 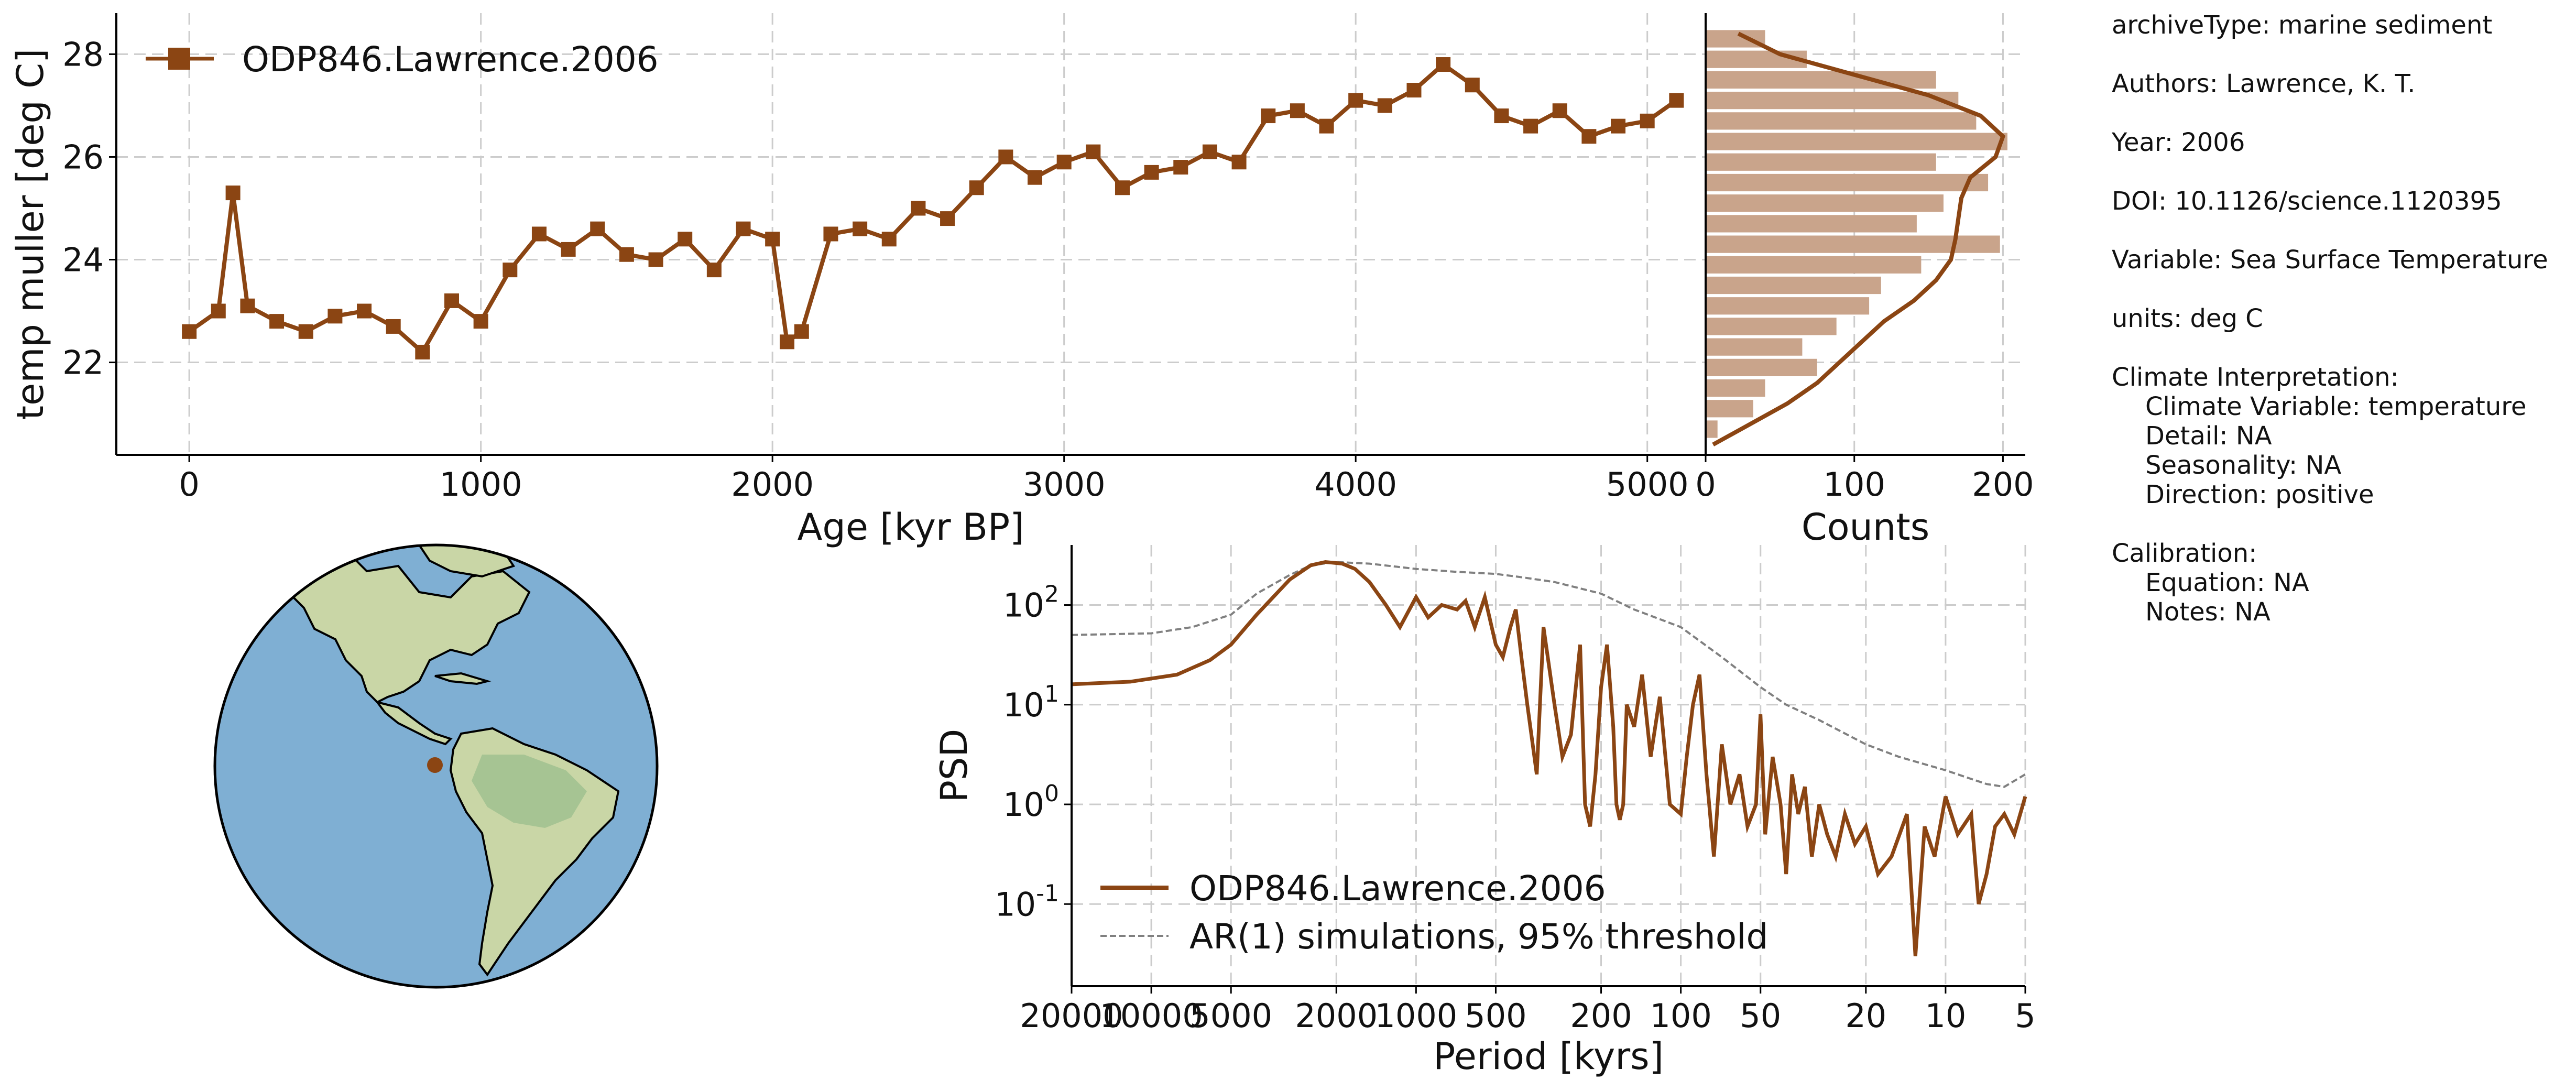 I want to click on psd-xtick-label: 10, so click(x=1945, y=1016).